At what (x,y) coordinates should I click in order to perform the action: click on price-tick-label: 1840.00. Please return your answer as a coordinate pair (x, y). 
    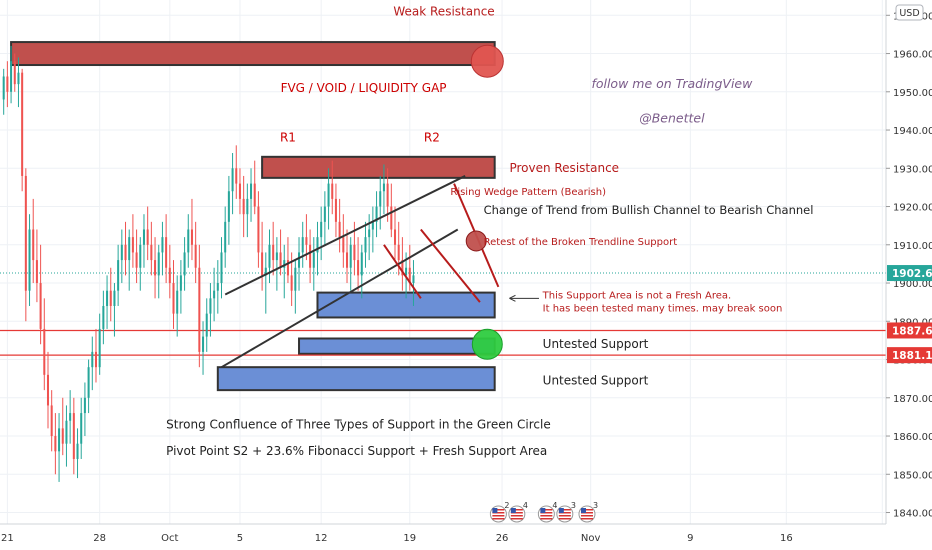
    Looking at the image, I should click on (912, 514).